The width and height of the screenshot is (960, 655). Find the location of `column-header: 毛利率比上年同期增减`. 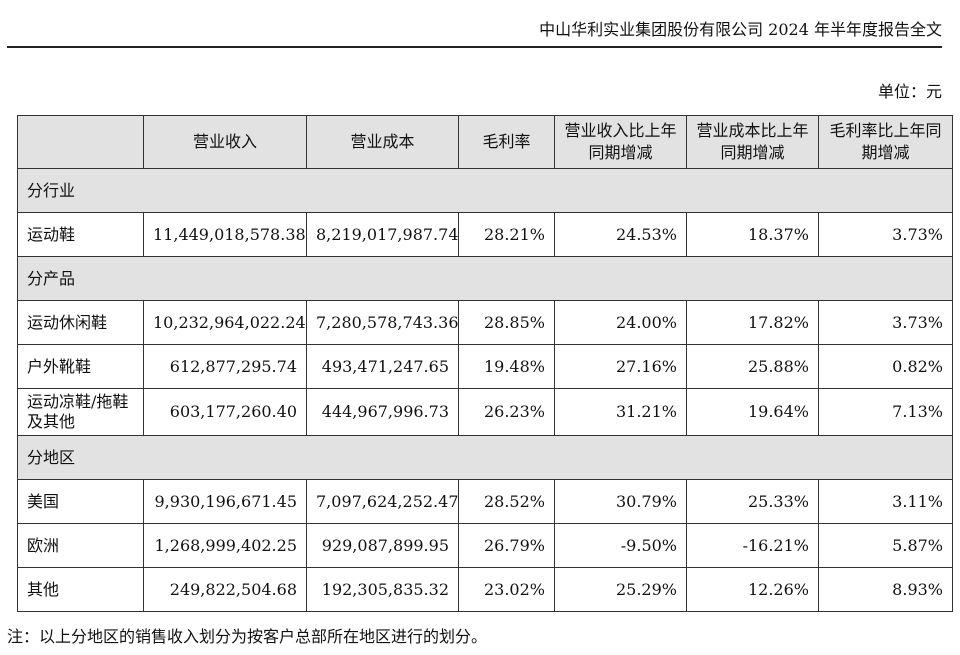

column-header: 毛利率比上年同期增减 is located at coordinates (885, 142).